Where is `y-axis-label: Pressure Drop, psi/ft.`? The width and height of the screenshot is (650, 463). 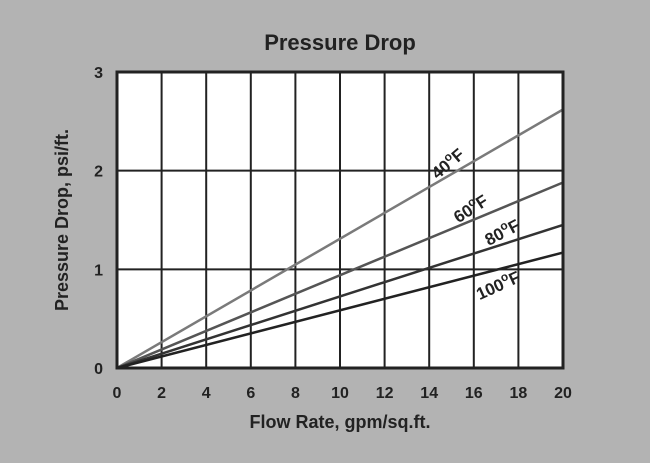
y-axis-label: Pressure Drop, psi/ft. is located at coordinates (62, 220).